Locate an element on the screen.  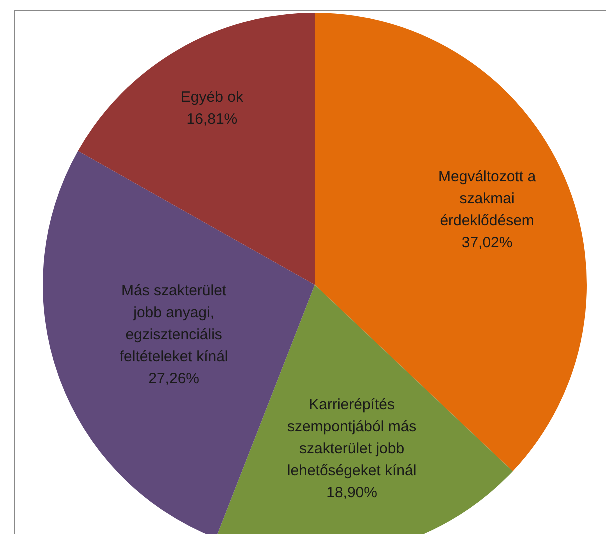
data-label: 37,02% is located at coordinates (487, 243).